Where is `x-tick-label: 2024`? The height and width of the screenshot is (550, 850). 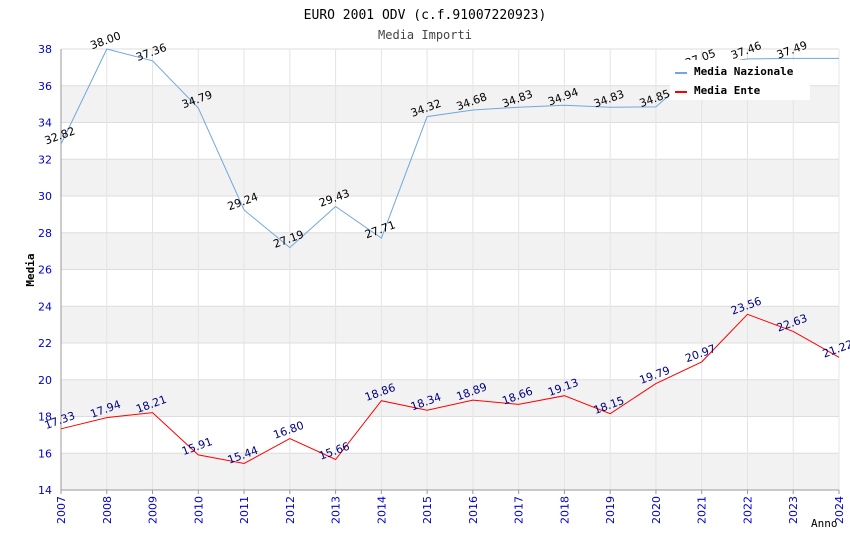
x-tick-label: 2024 is located at coordinates (839, 510).